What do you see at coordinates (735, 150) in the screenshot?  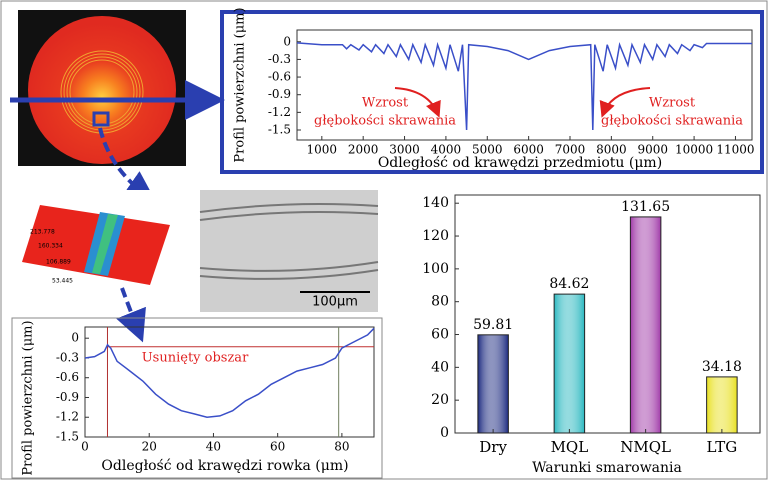 I see `x-tick-label: 11000` at bounding box center [735, 150].